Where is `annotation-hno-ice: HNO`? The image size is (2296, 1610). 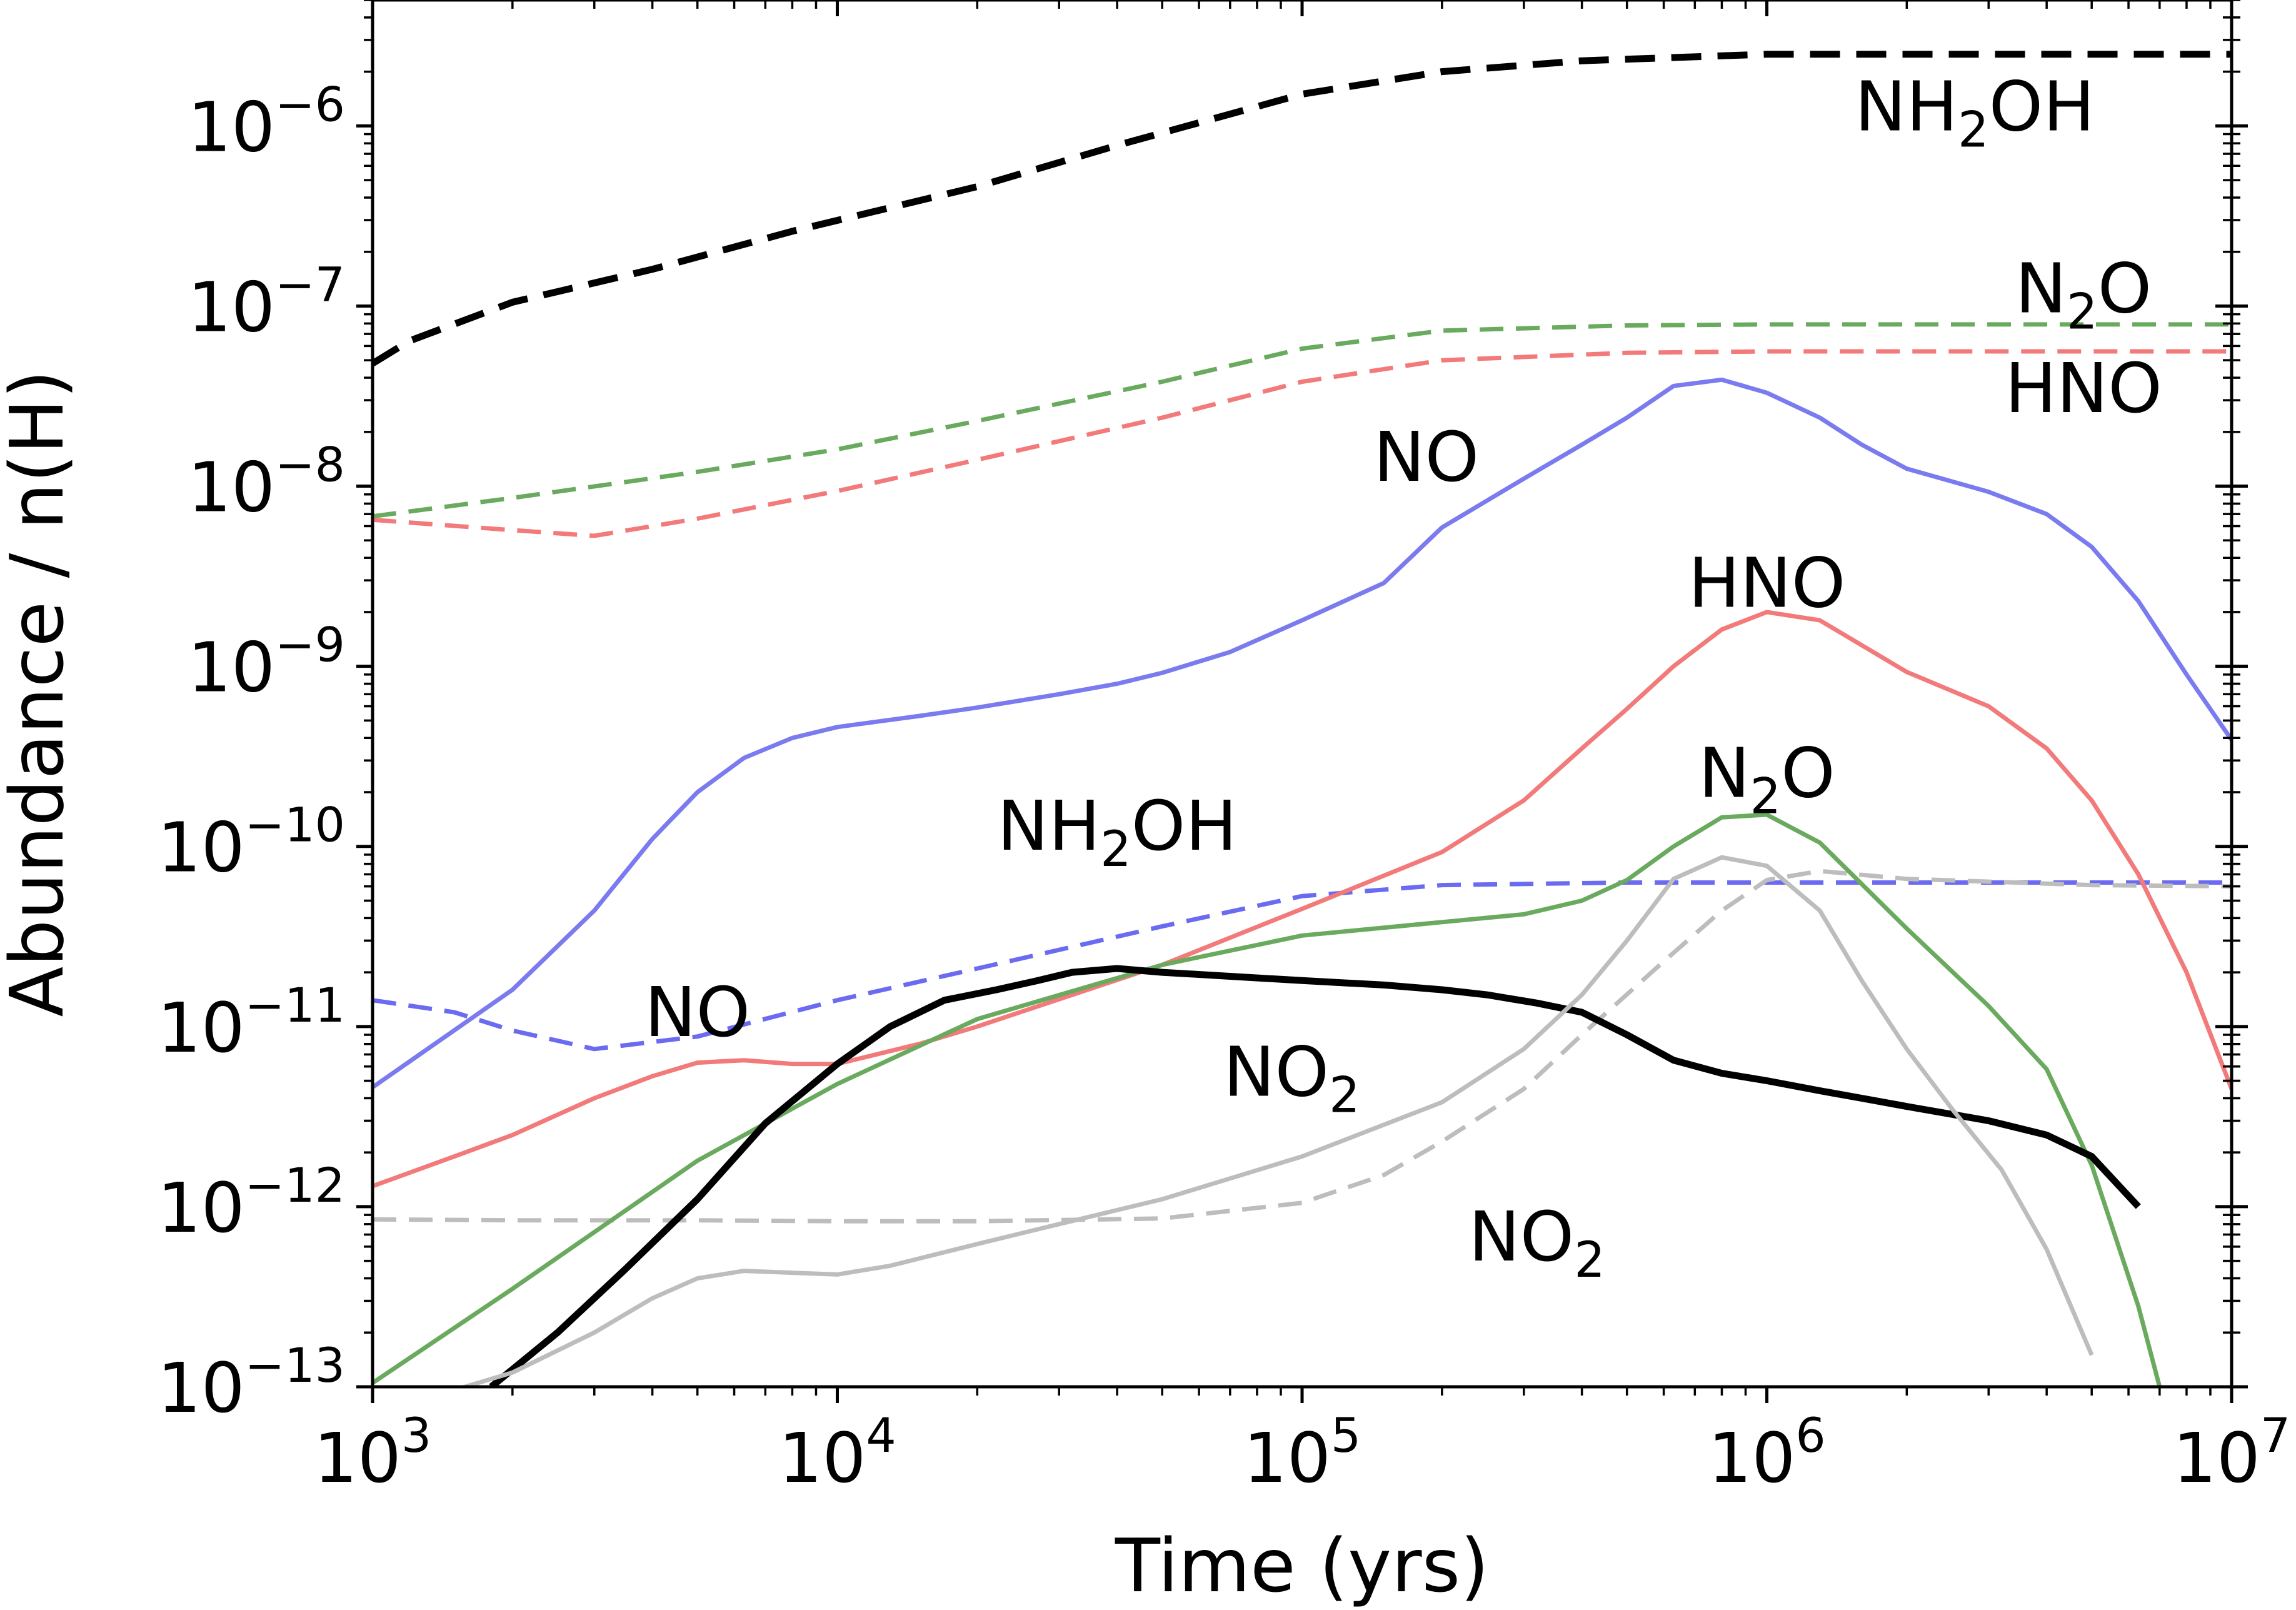 annotation-hno-ice: HNO is located at coordinates (2083, 388).